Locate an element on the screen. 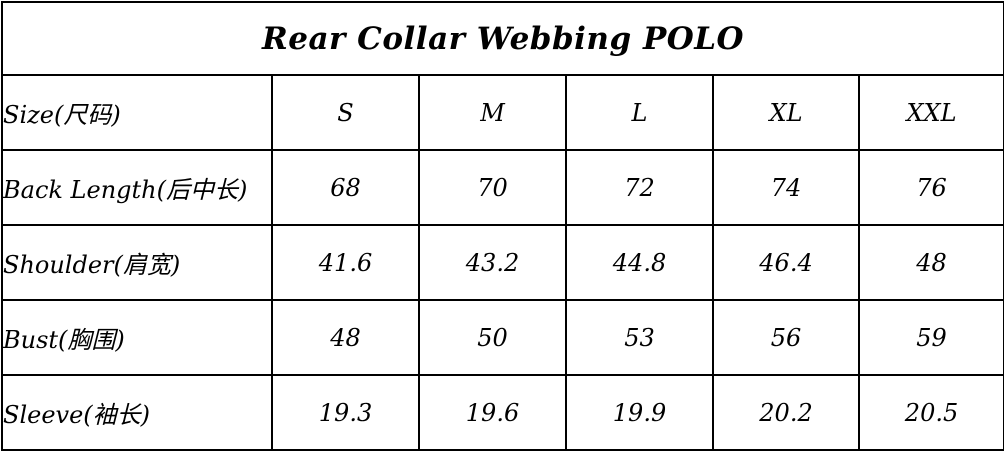 This screenshot has width=1004, height=452. cell-value: 68 is located at coordinates (345, 187).